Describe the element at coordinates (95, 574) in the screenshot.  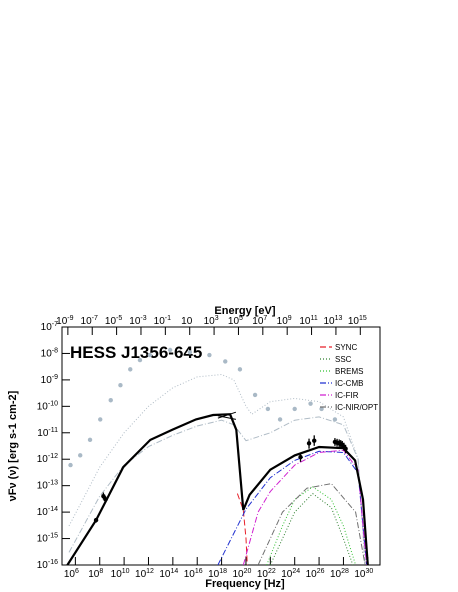
I see `x-tick-label: 10⁸` at that location.